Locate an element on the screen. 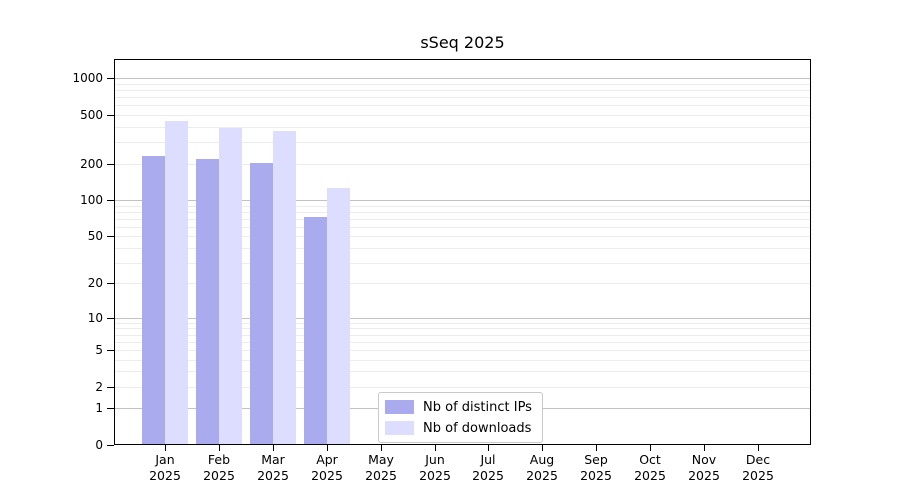 The width and height of the screenshot is (900, 500). x-axis-label-month: Mar is located at coordinates (273, 459).